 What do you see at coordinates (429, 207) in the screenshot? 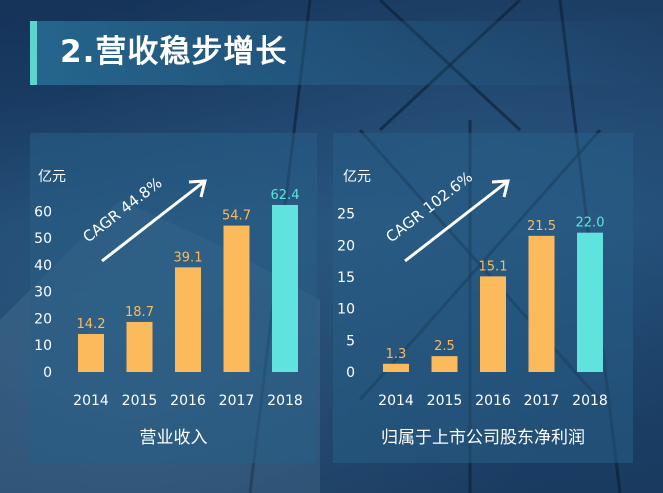
I see `cagr-label: CAGR 102.6%` at bounding box center [429, 207].